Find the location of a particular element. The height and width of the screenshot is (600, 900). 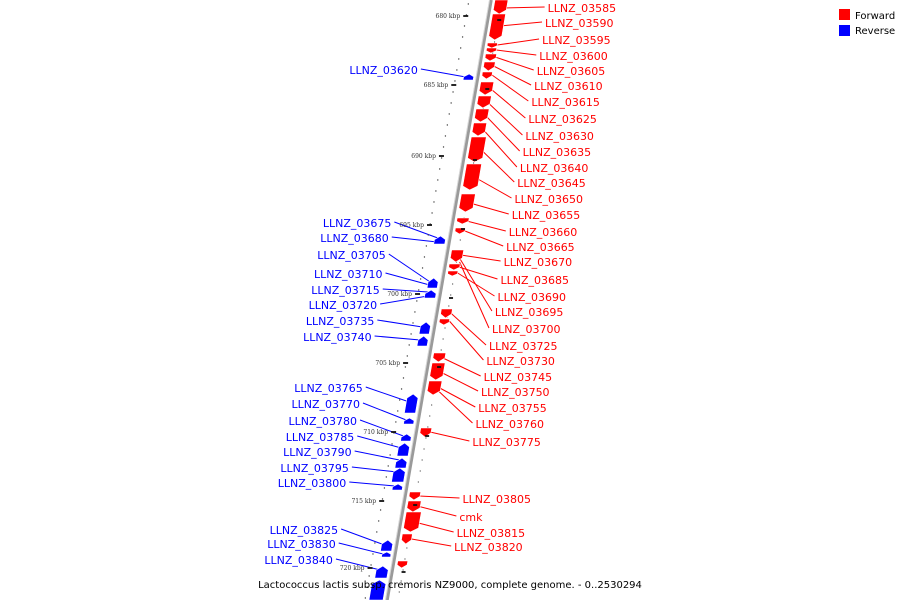

forward-gene-label: LLNZ_03635 is located at coordinates (557, 152).